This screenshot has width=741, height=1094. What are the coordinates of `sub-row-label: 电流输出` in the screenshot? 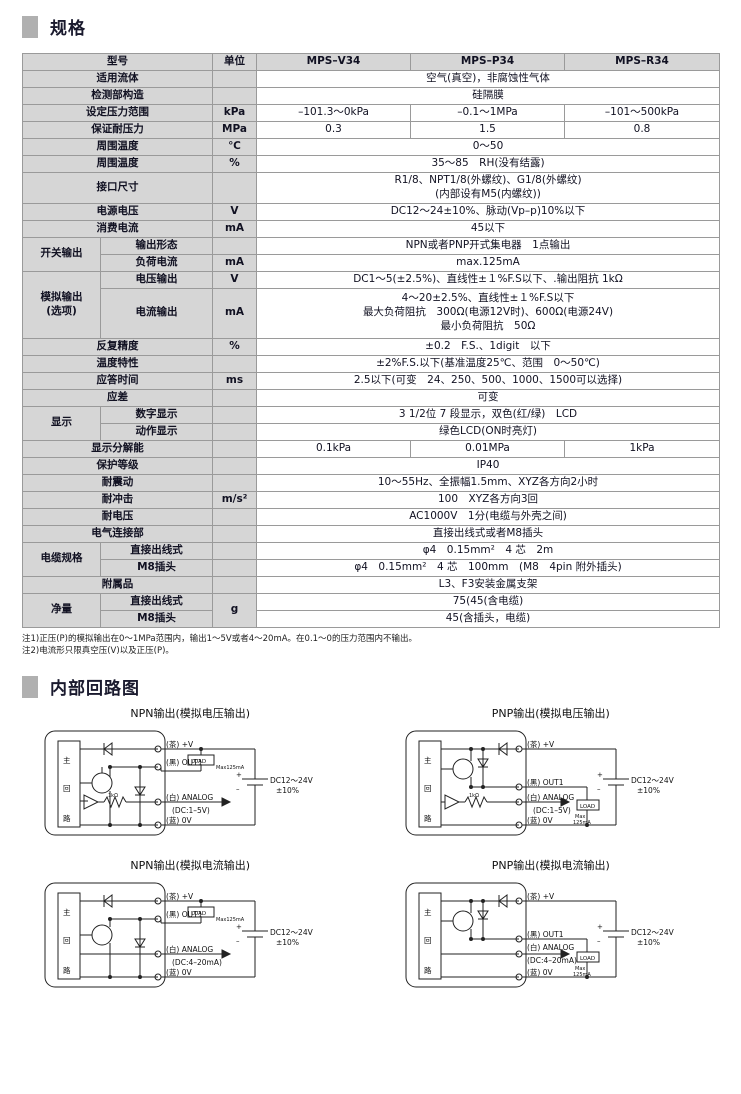 It's located at (156, 313).